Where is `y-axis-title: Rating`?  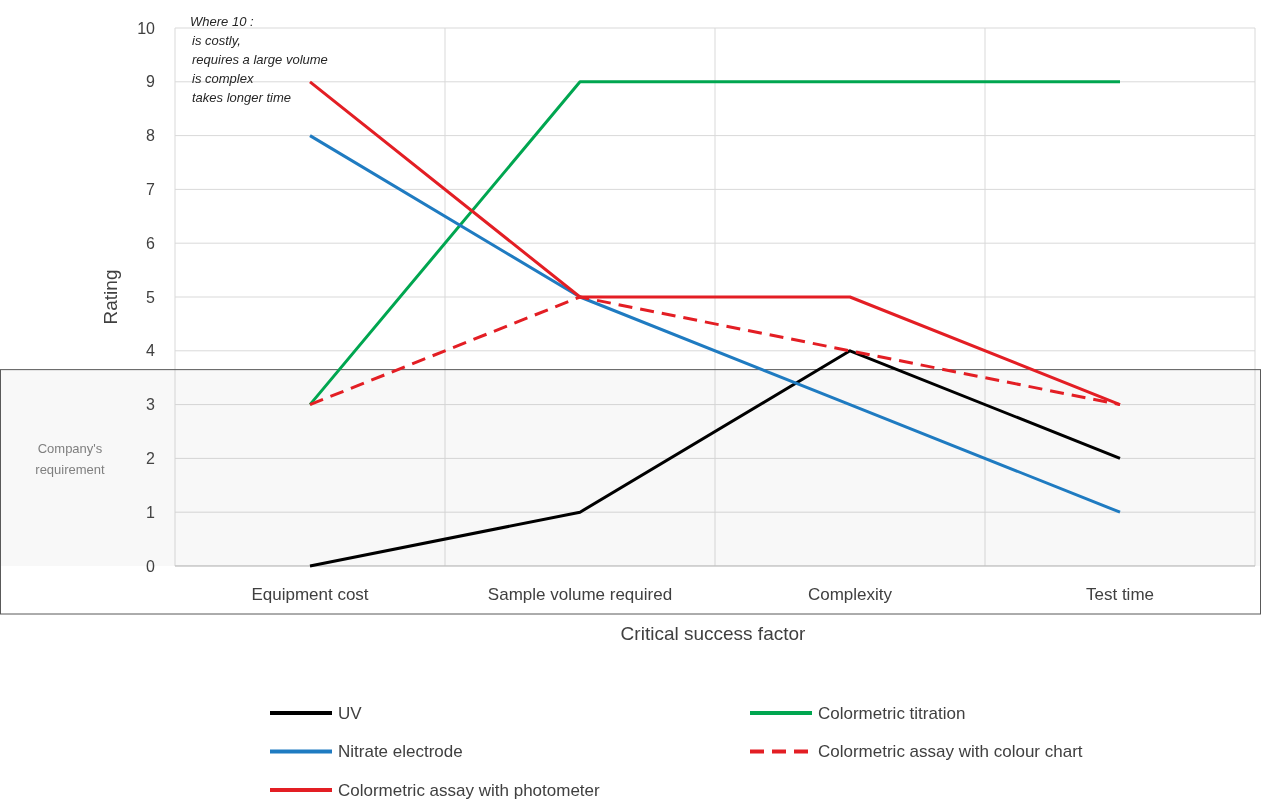 y-axis-title: Rating is located at coordinates (110, 297).